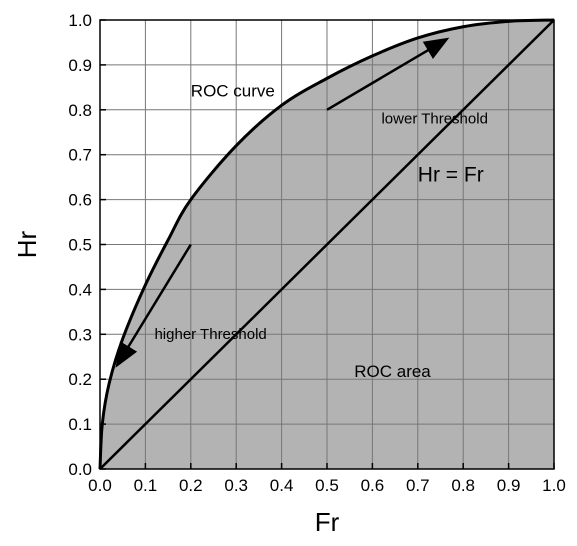  I want to click on y-tick-label: 0.6, so click(80, 200).